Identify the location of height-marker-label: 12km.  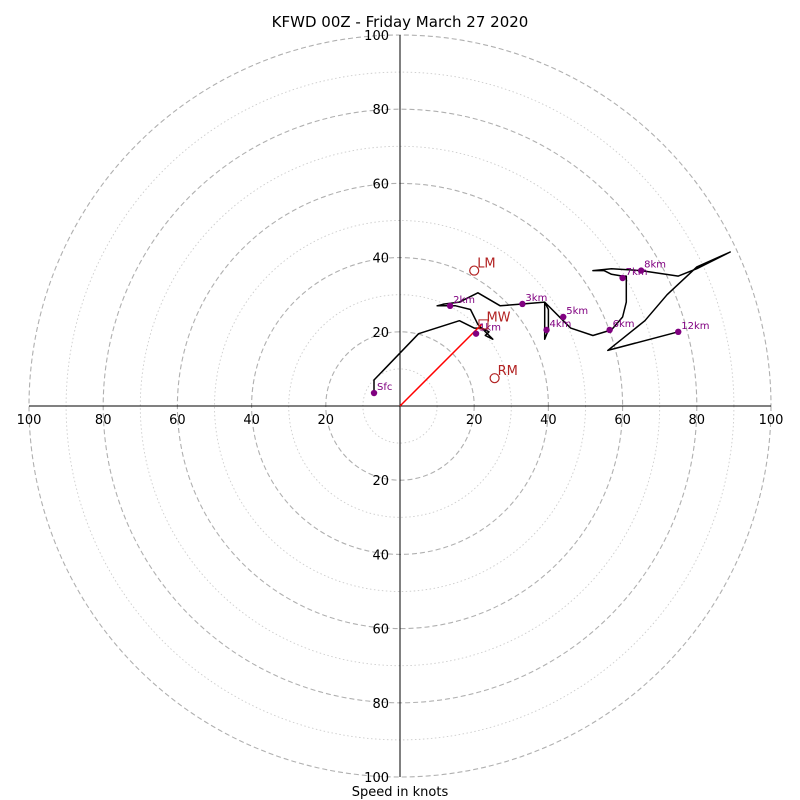
(695, 326).